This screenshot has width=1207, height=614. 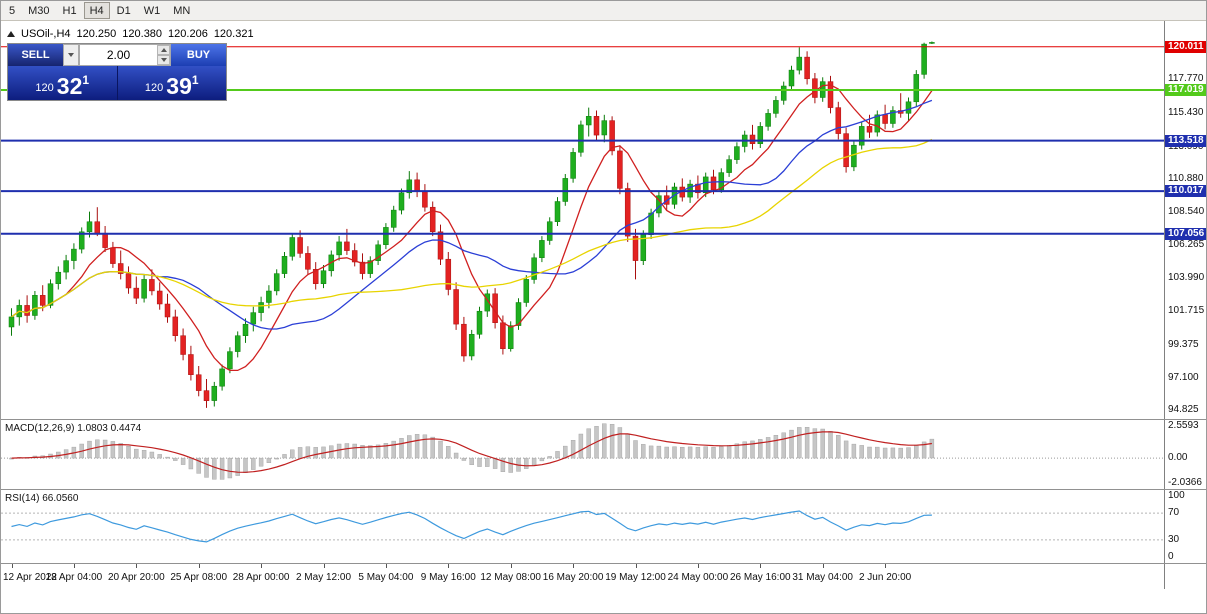 What do you see at coordinates (12, 10) in the screenshot?
I see `timeframe-button-5: 5` at bounding box center [12, 10].